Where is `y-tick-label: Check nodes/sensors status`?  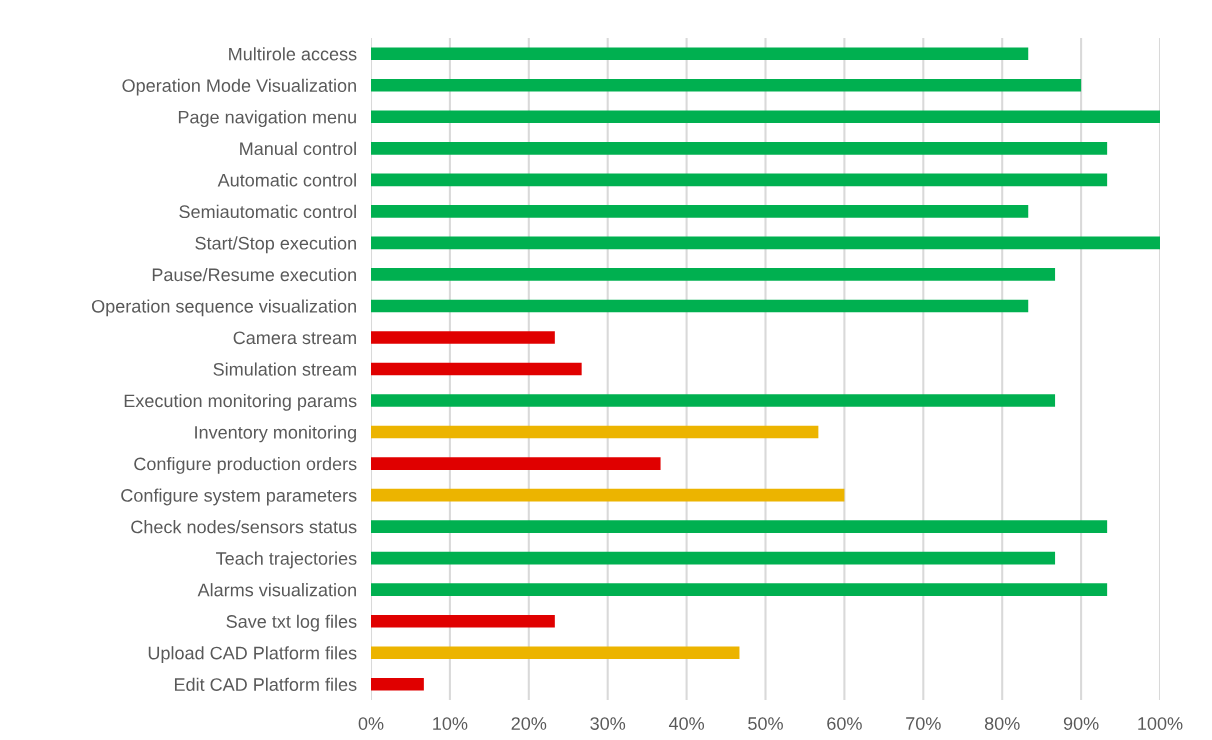
y-tick-label: Check nodes/sensors status is located at coordinates (244, 527).